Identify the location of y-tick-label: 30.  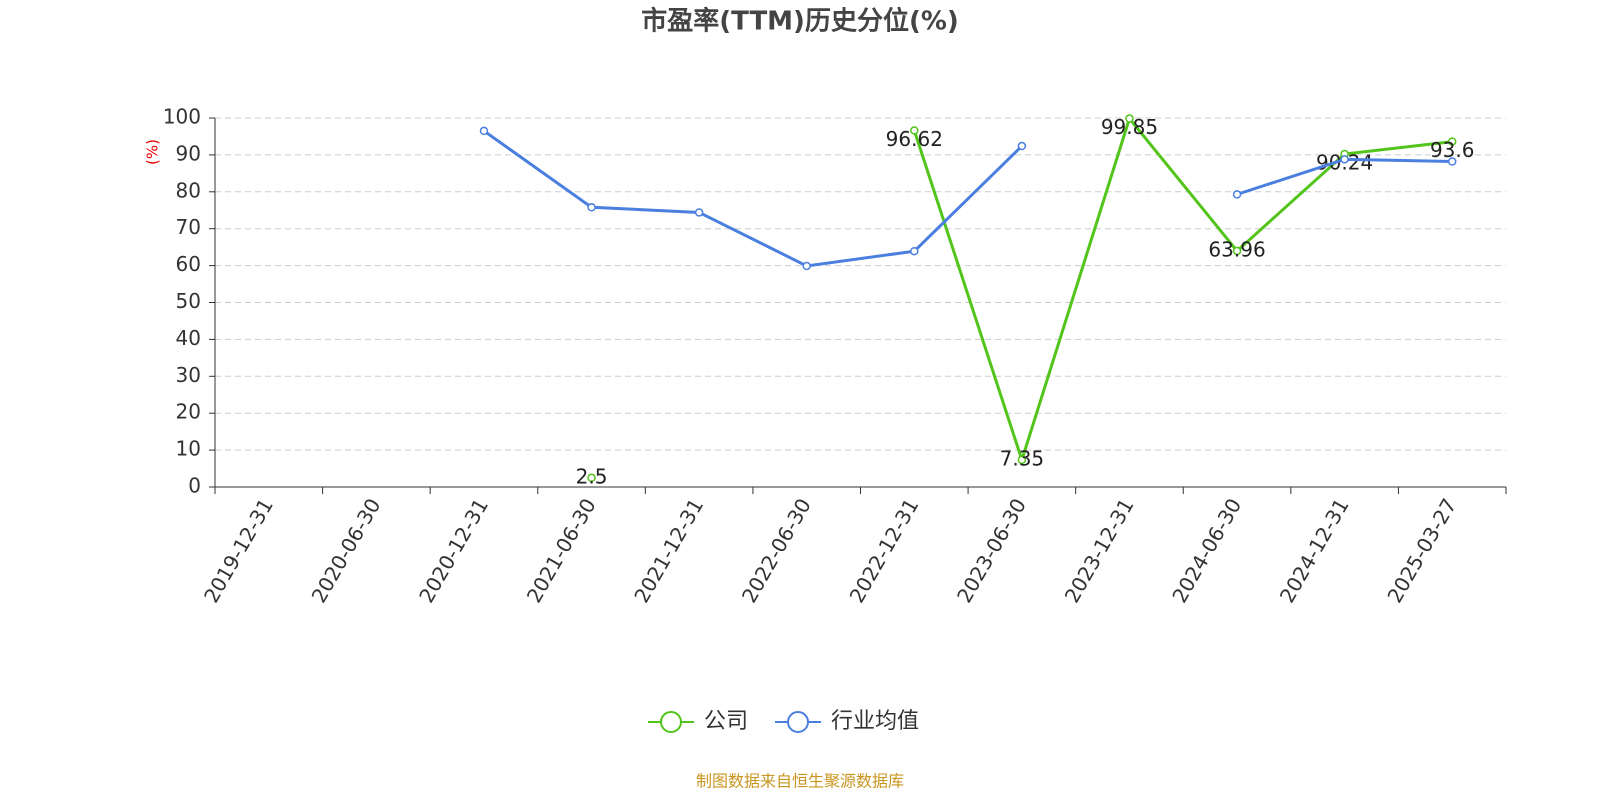
(188, 375).